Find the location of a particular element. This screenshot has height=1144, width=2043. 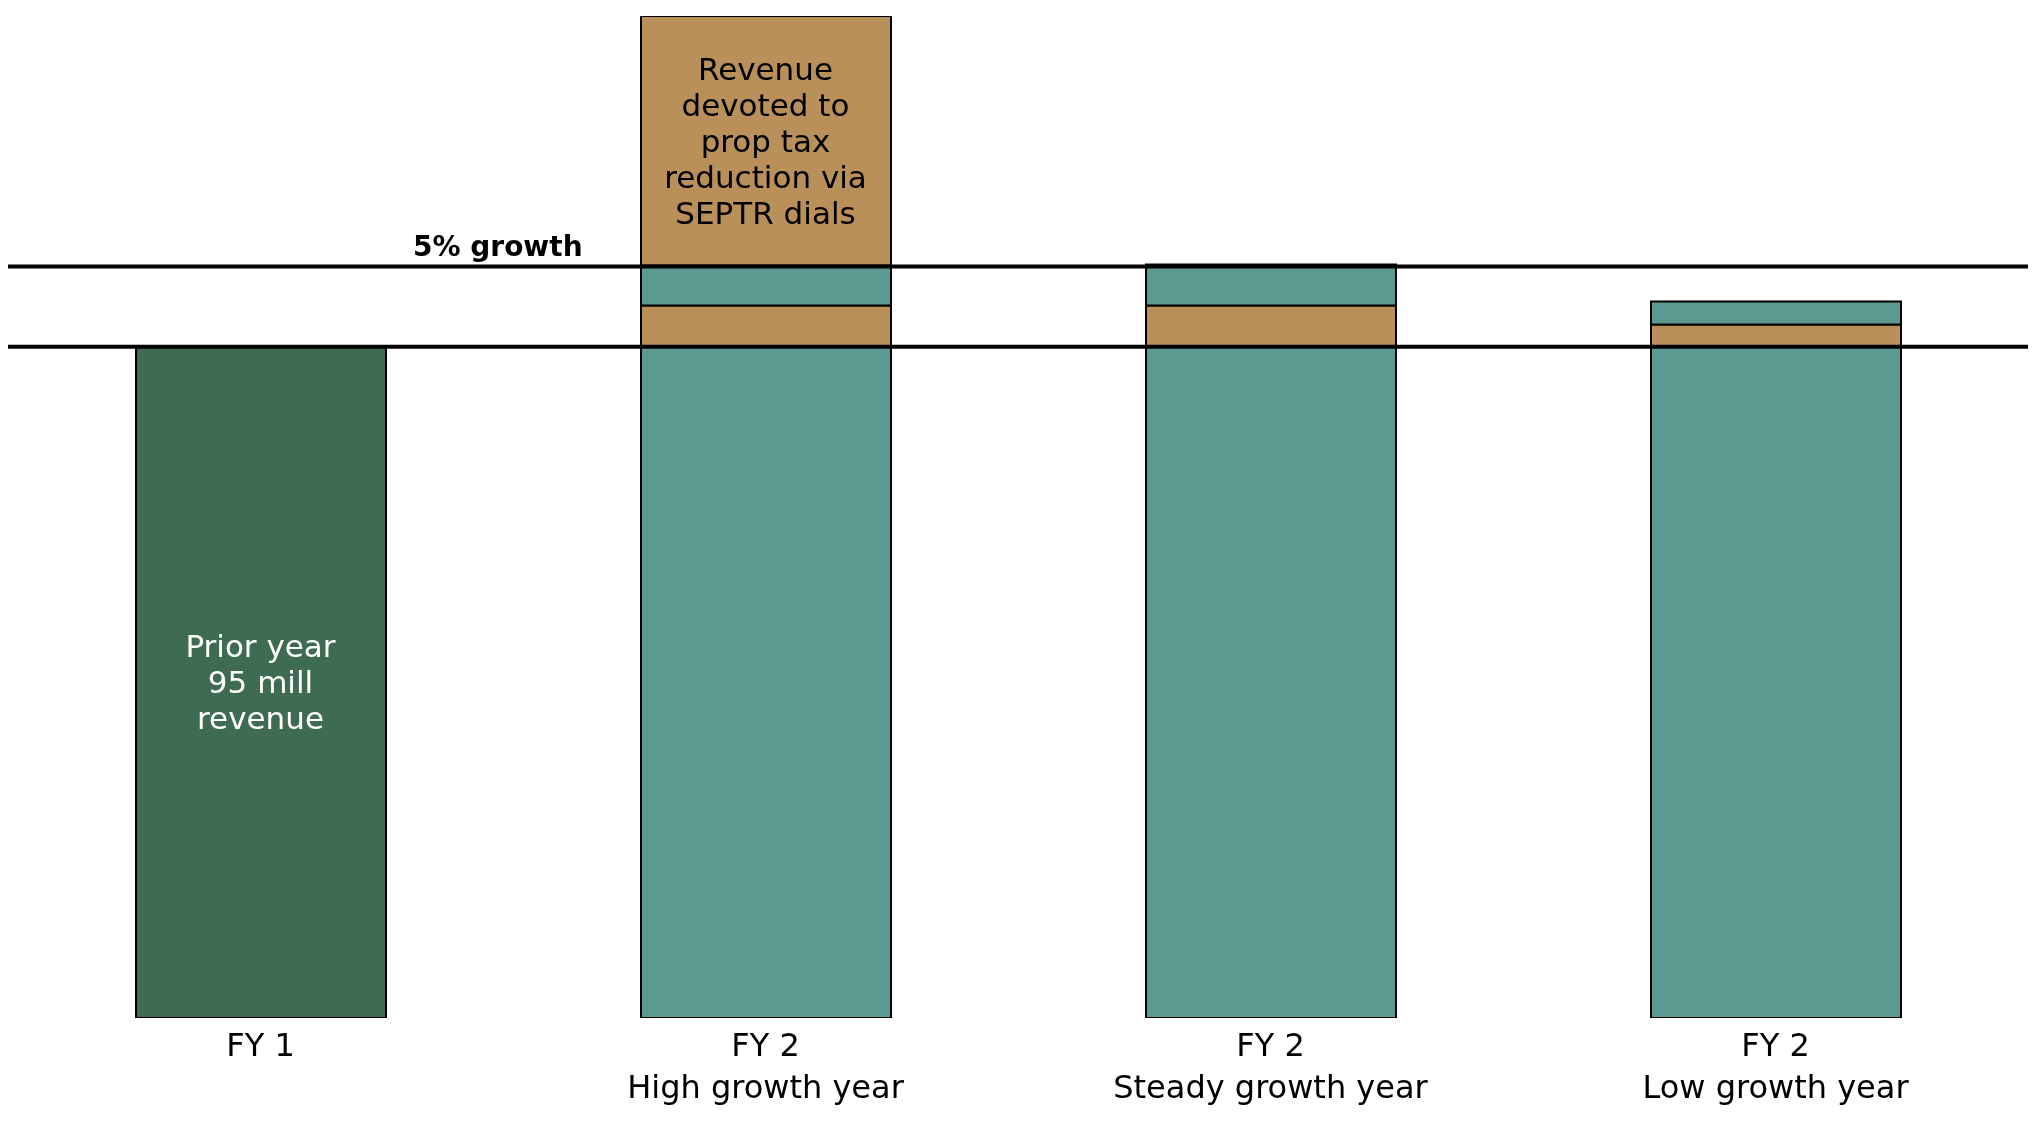

x-tick-label: FY 2 Low growth year is located at coordinates (1776, 1066).